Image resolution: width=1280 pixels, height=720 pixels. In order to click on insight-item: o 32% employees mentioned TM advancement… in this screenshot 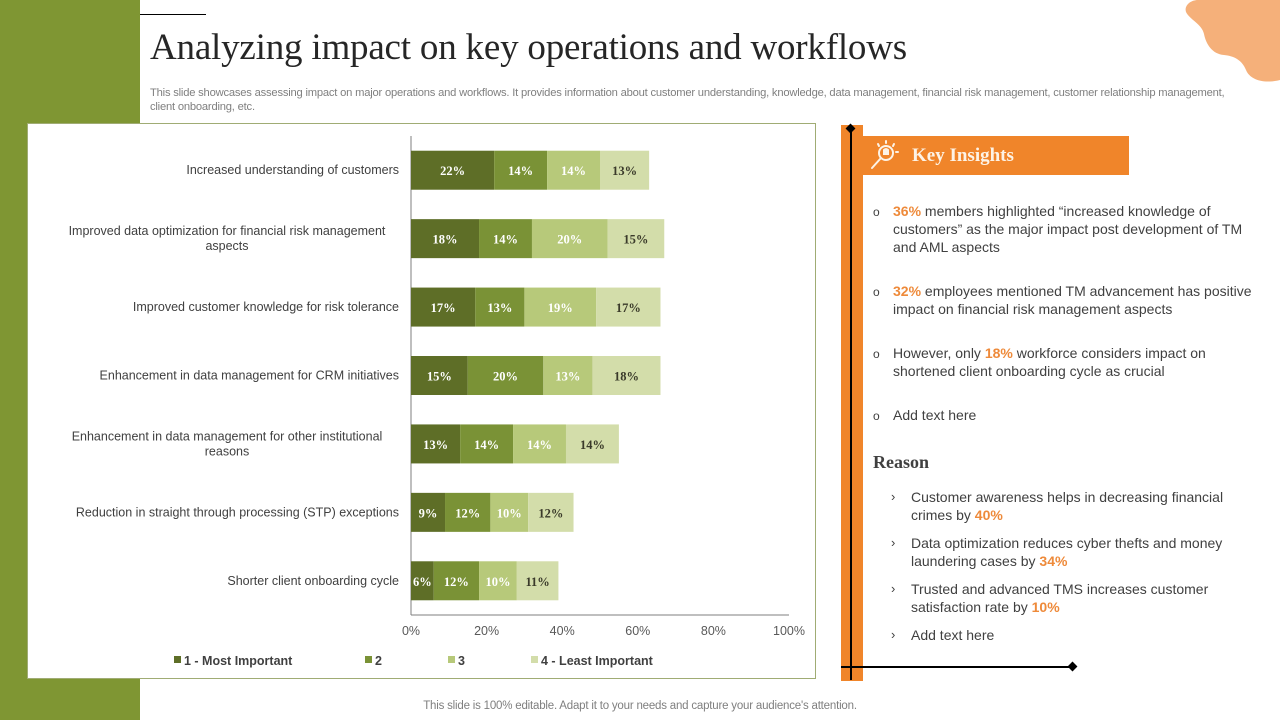, I will do `click(1062, 300)`.